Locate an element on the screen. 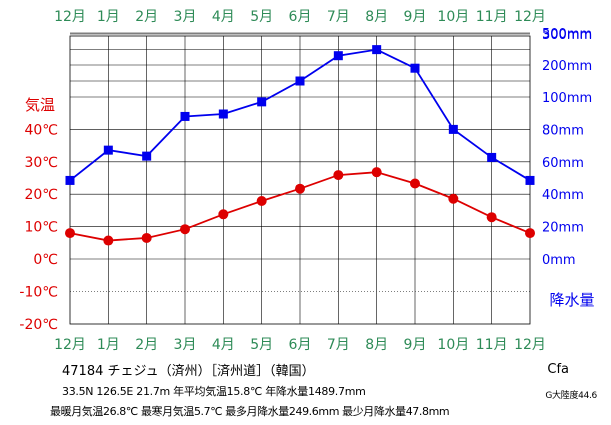 This screenshot has height=425, width=611. temperature-tick-label: 0℃ is located at coordinates (45, 260).